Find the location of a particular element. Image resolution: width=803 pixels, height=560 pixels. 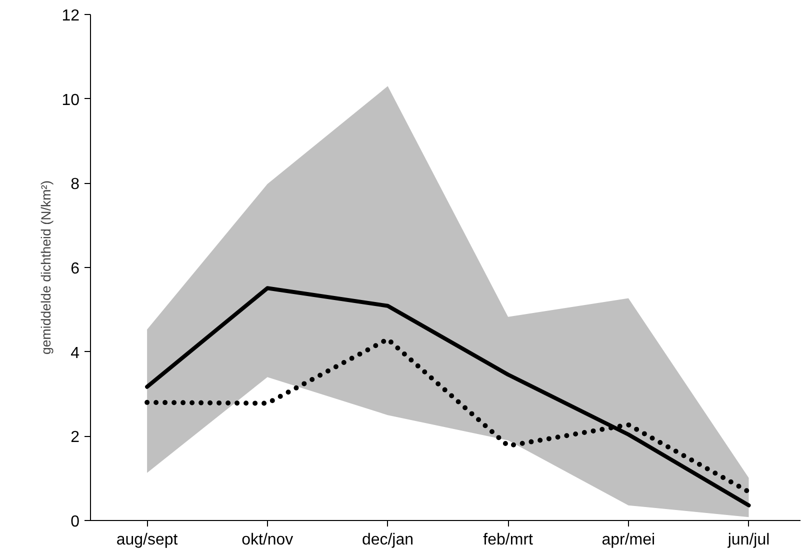

y-tick-label: 4 is located at coordinates (75, 353).